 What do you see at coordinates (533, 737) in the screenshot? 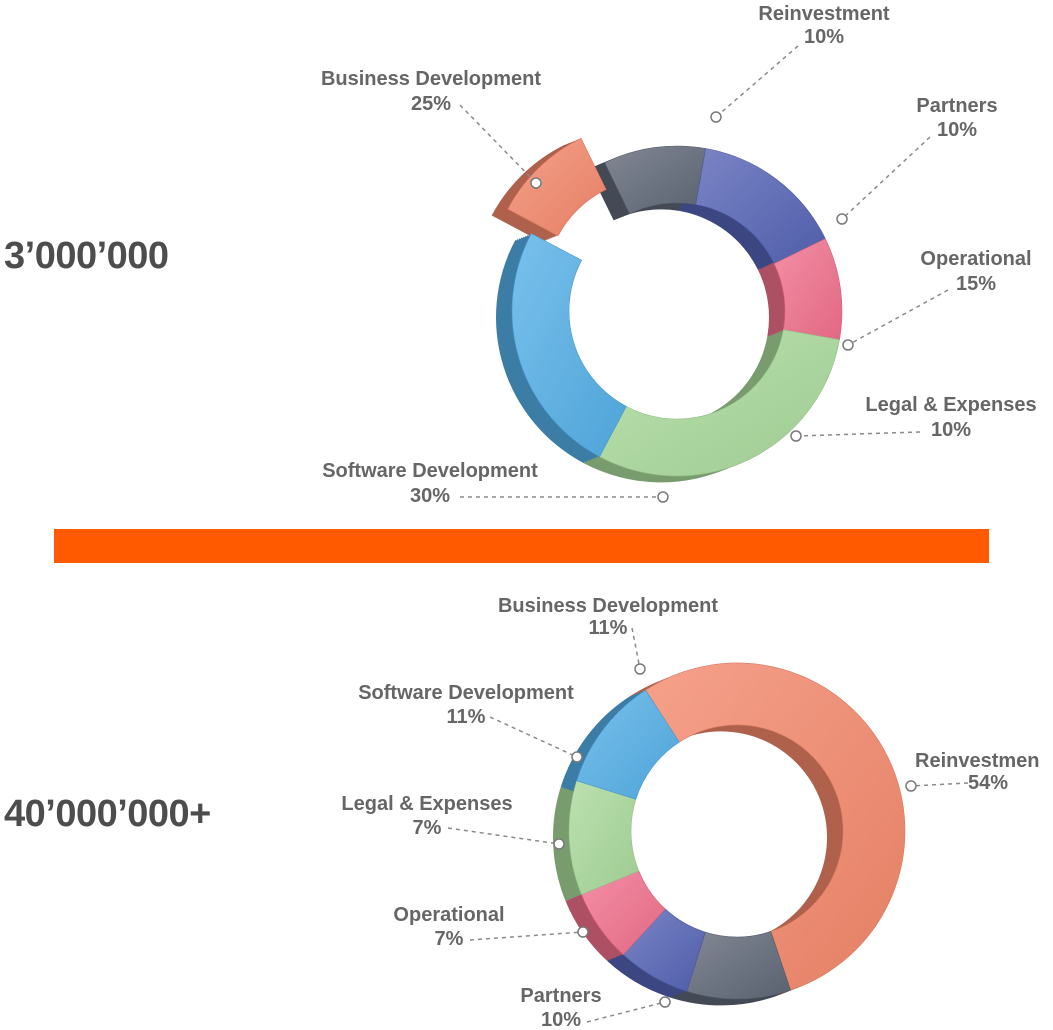
I see `leader-line-software-development` at bounding box center [533, 737].